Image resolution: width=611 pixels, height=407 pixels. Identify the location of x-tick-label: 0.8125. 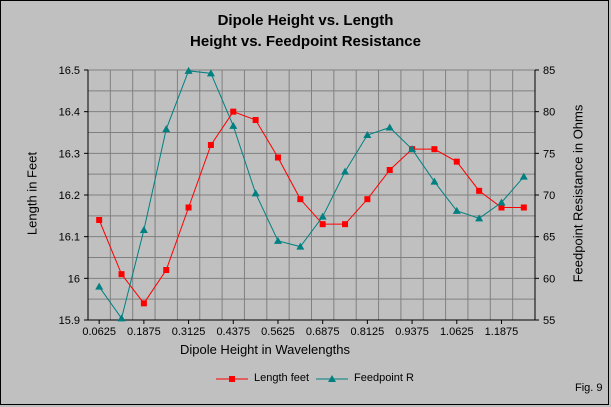
(368, 332).